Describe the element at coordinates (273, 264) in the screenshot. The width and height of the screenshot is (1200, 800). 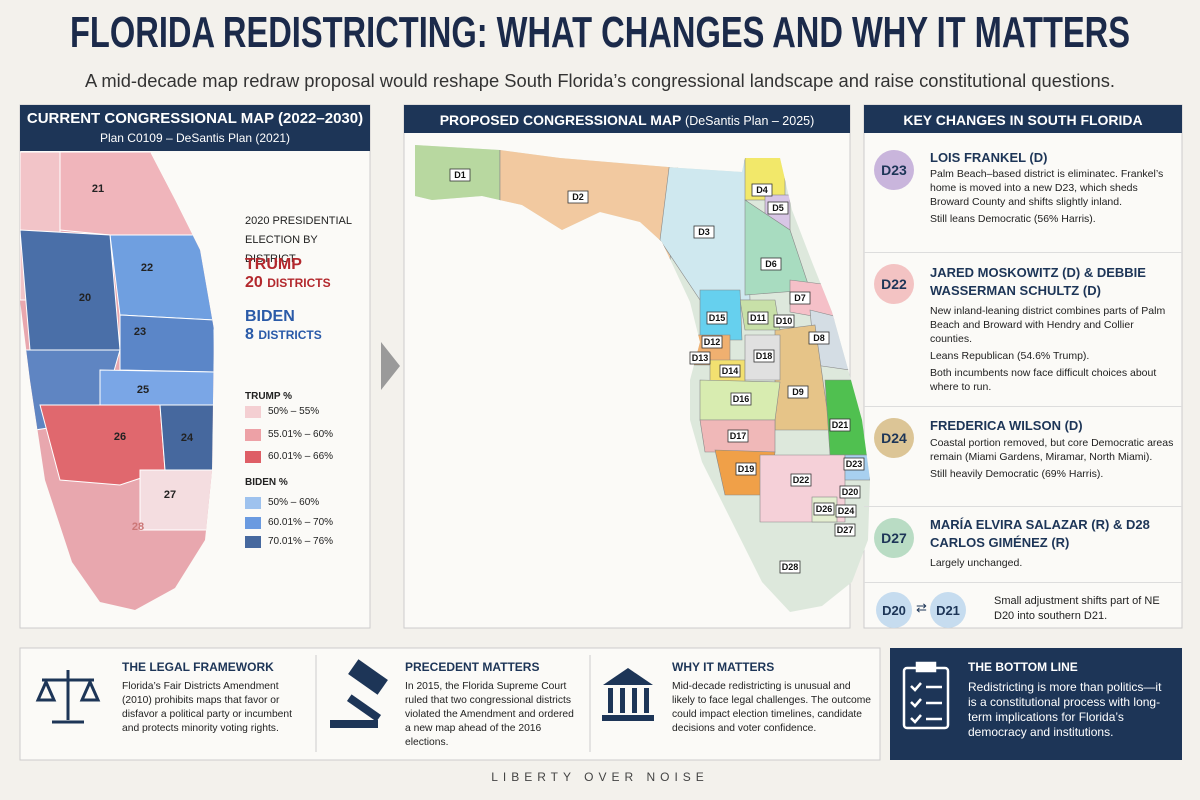
I see `name: TRUMP` at that location.